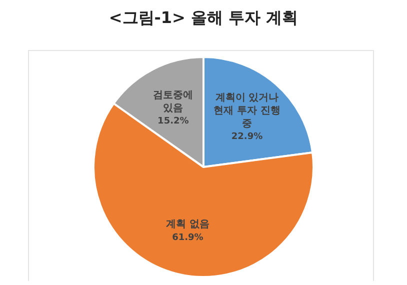 The image size is (407, 285). What do you see at coordinates (247, 111) in the screenshot?
I see `slice-label: 계획이 있거나 현재 투자 진행 중` at bounding box center [247, 111].